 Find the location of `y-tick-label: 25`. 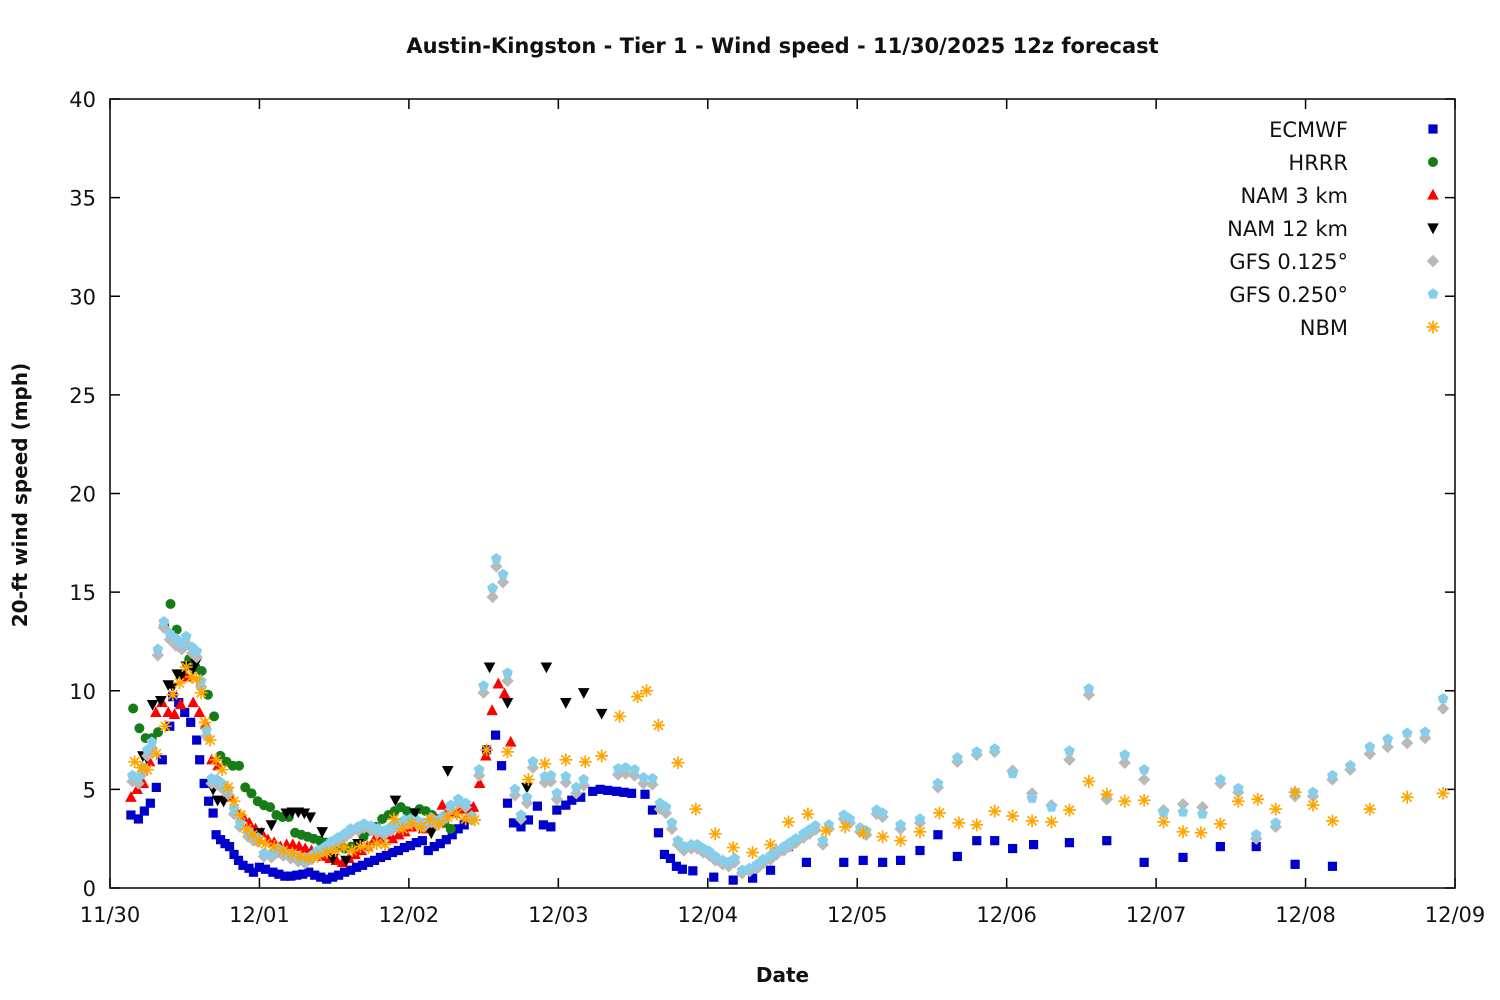

y-tick-label: 25 is located at coordinates (82, 396).